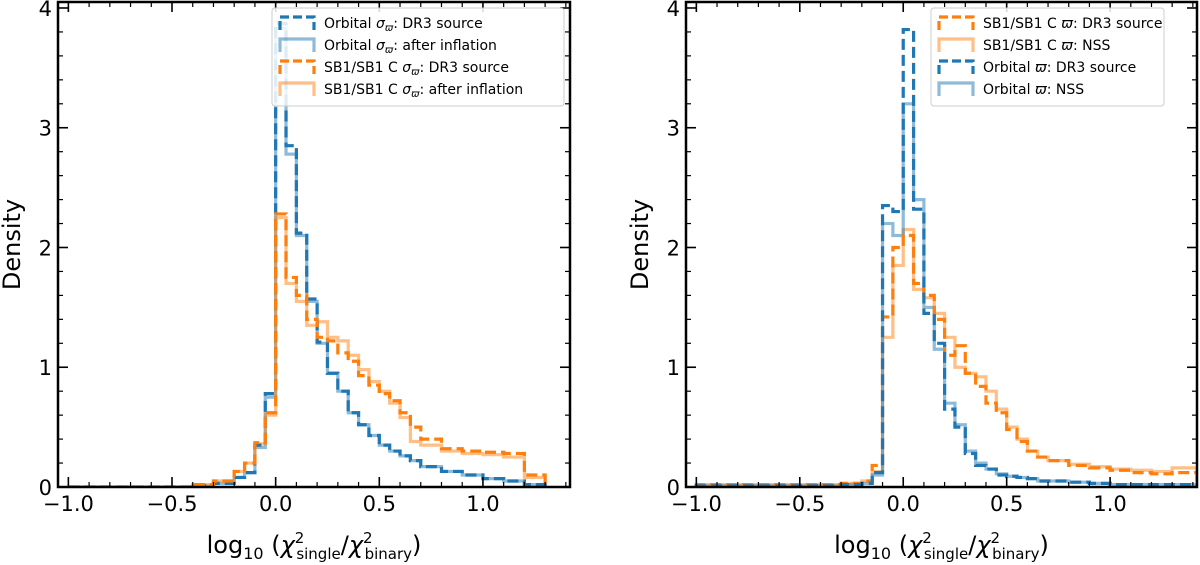 This screenshot has width=1200, height=565. I want to click on legend-label: SB1/SB1 C σϖ: DR3 source, so click(416, 69).